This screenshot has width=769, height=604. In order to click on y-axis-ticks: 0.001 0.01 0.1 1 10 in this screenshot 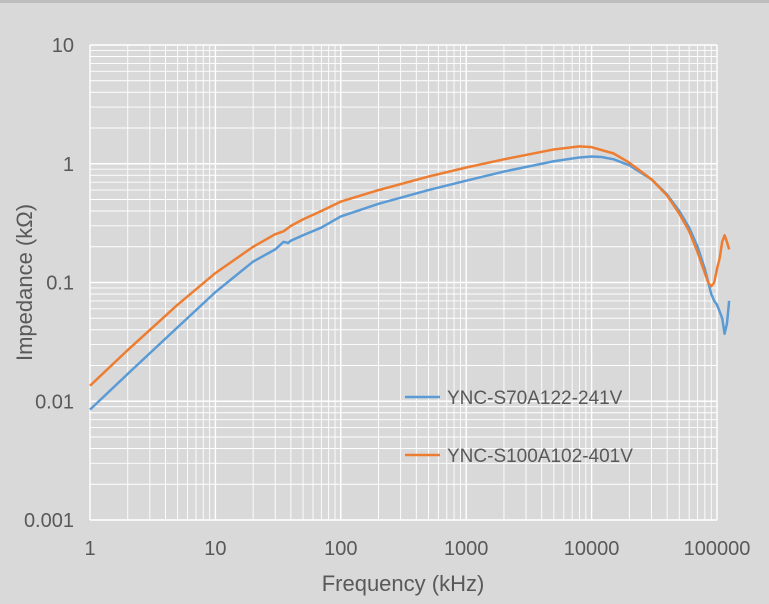, I will do `click(49, 283)`.